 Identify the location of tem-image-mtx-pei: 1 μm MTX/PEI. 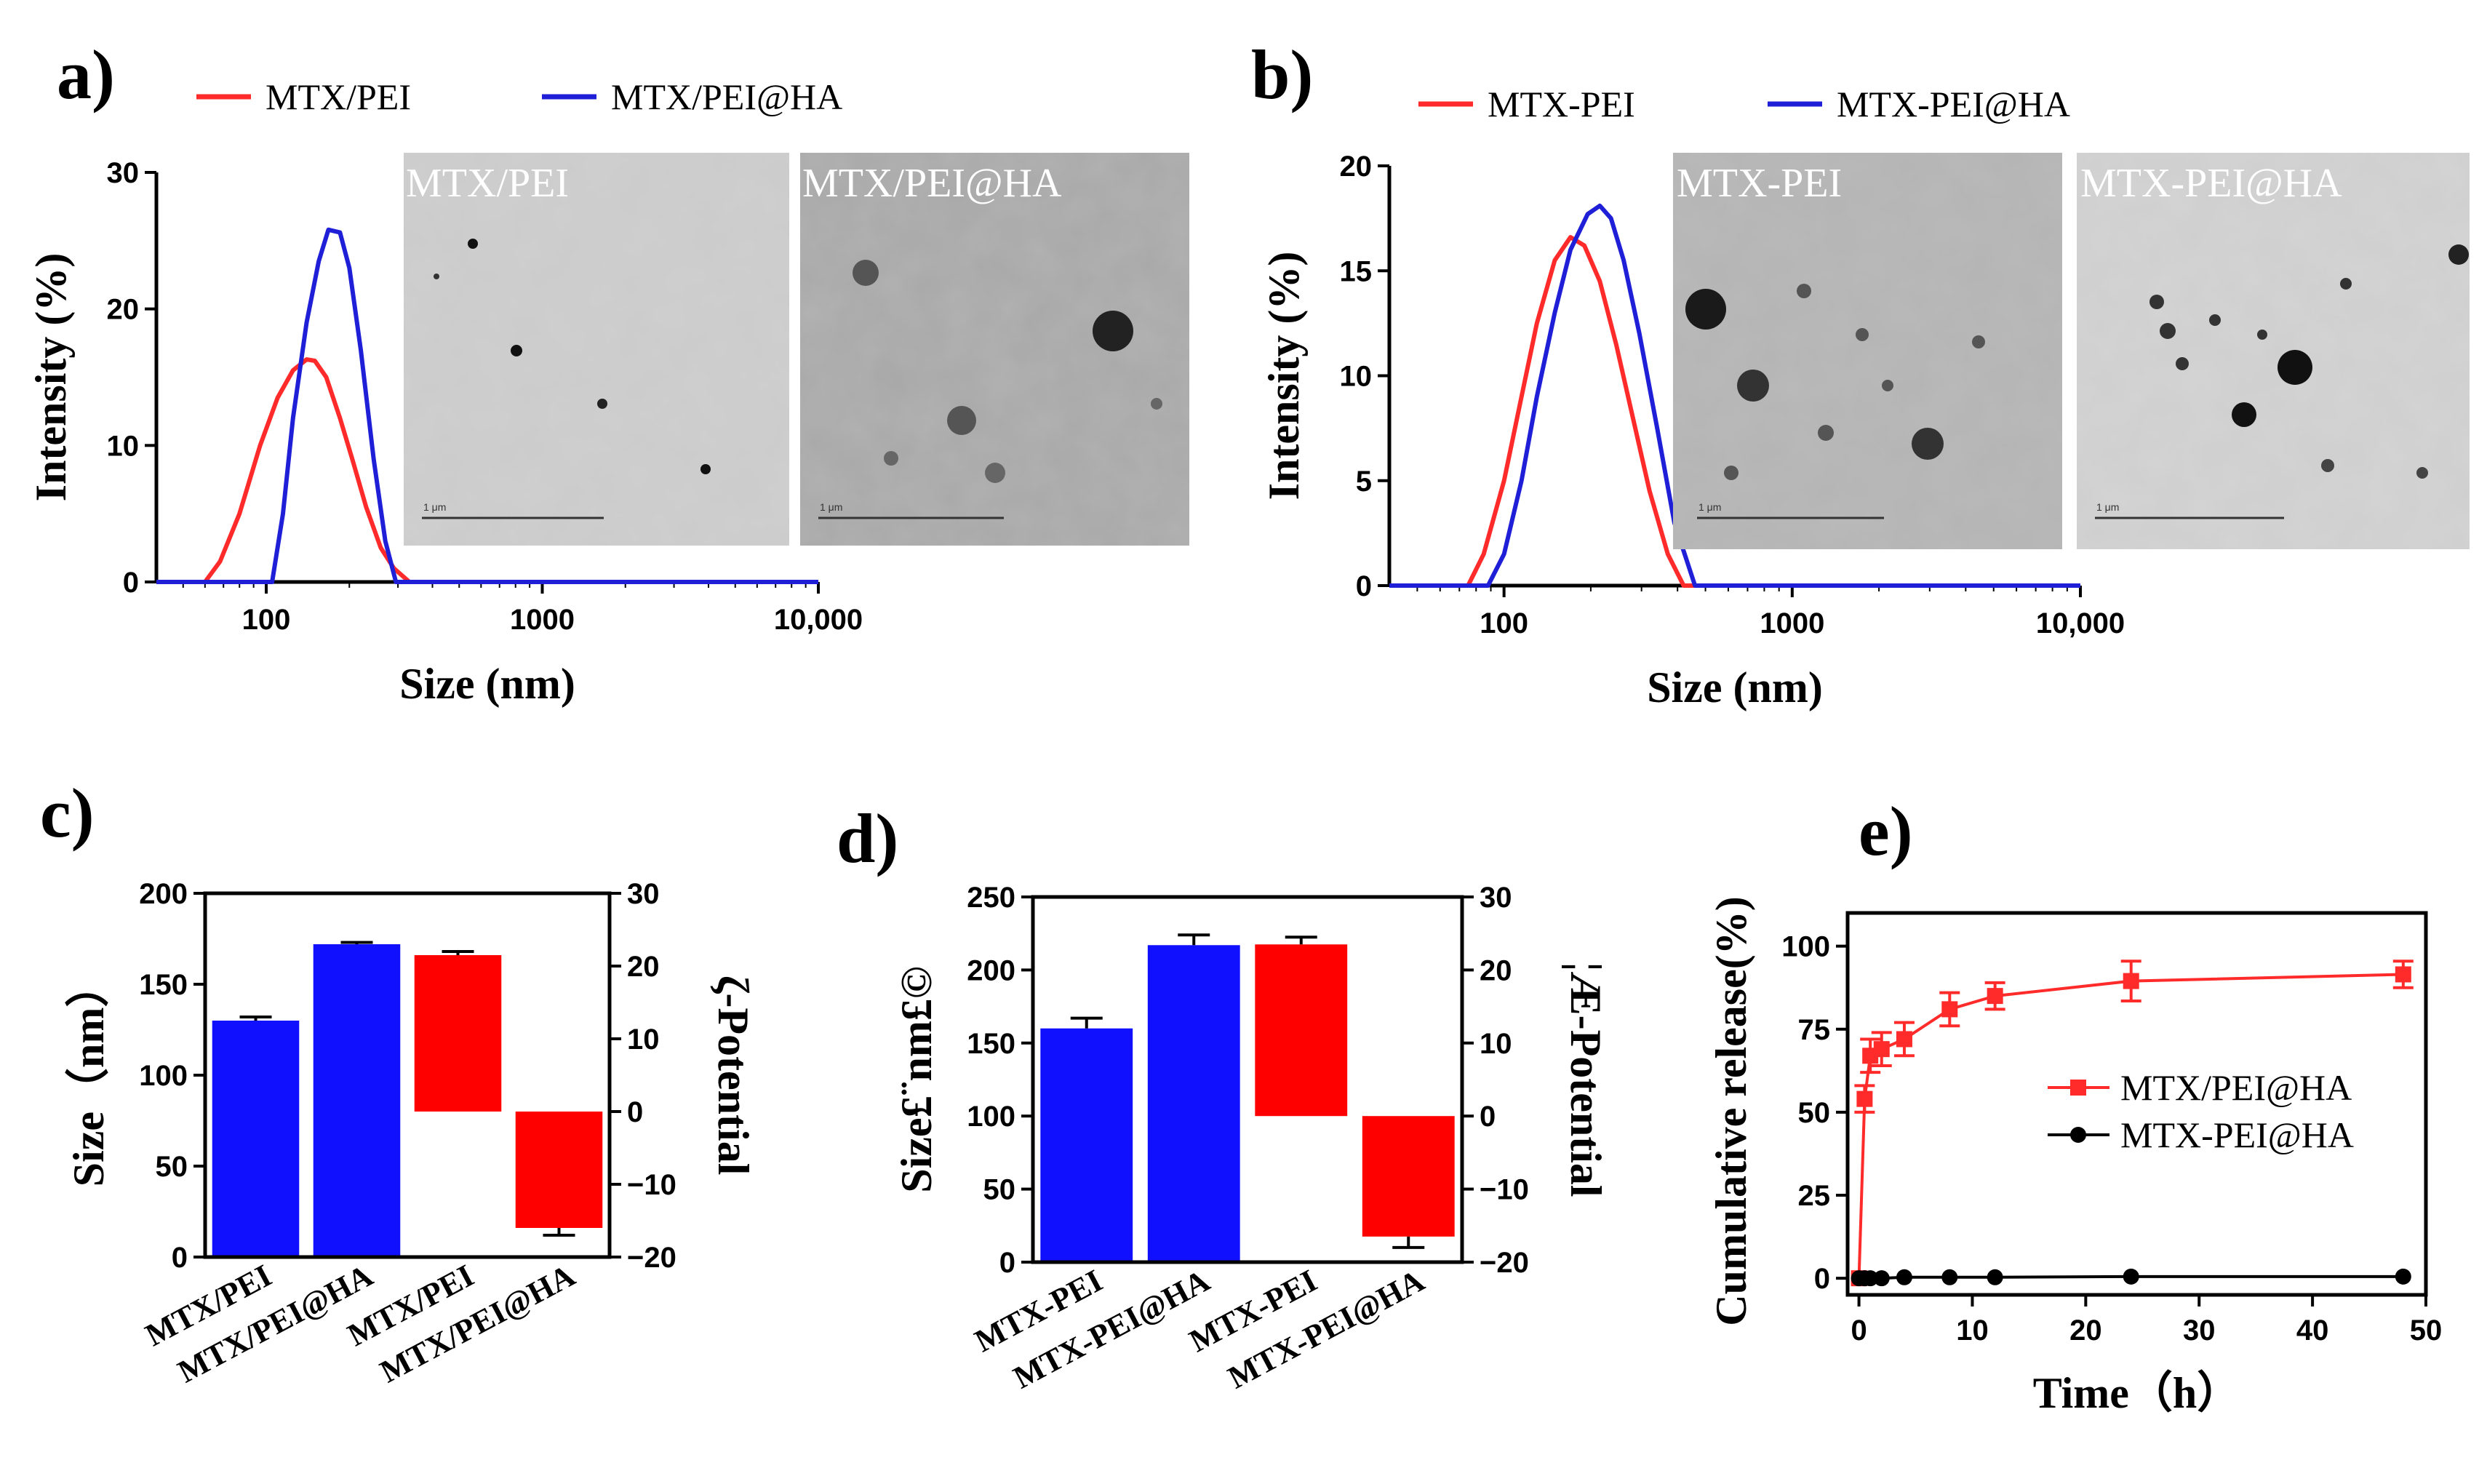
(596, 349).